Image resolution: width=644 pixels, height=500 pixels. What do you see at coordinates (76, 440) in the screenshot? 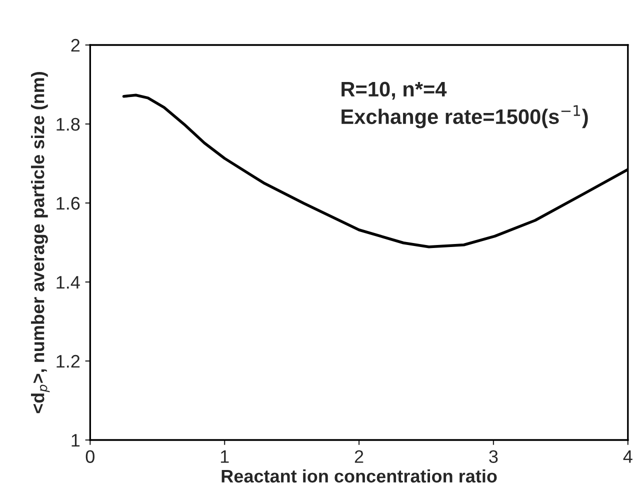
I see `y-tick-label: 1` at bounding box center [76, 440].